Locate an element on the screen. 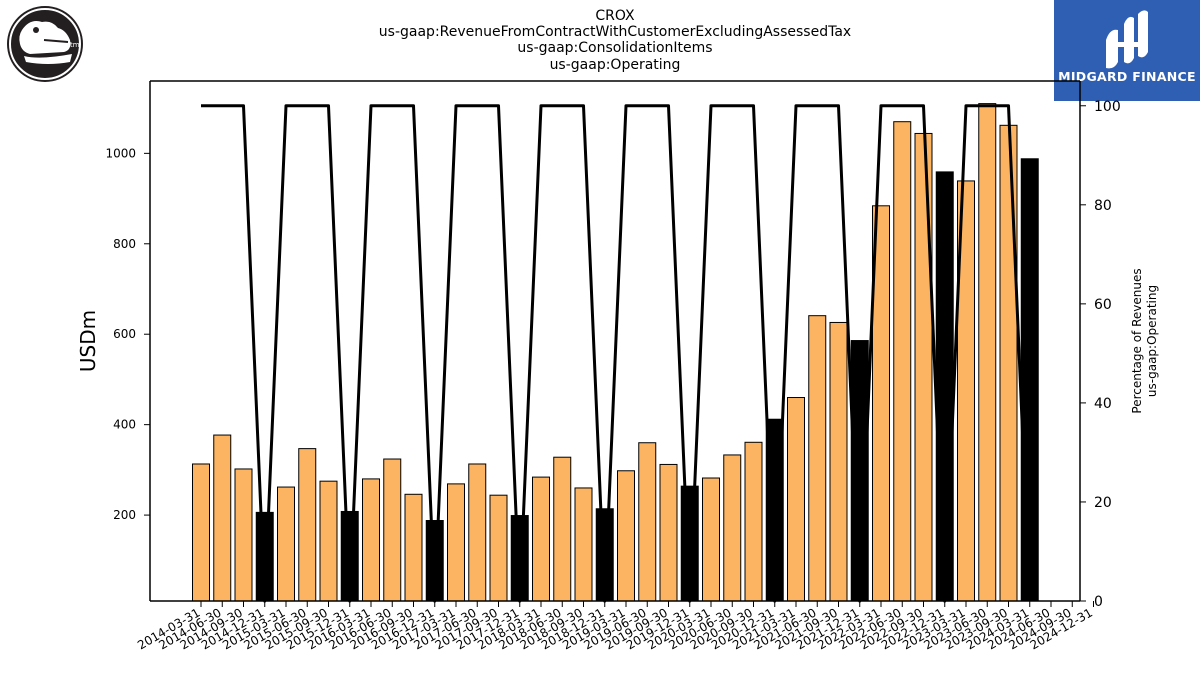 The width and height of the screenshot is (1200, 675). y-tick-label-600: 600 is located at coordinates (124, 334).